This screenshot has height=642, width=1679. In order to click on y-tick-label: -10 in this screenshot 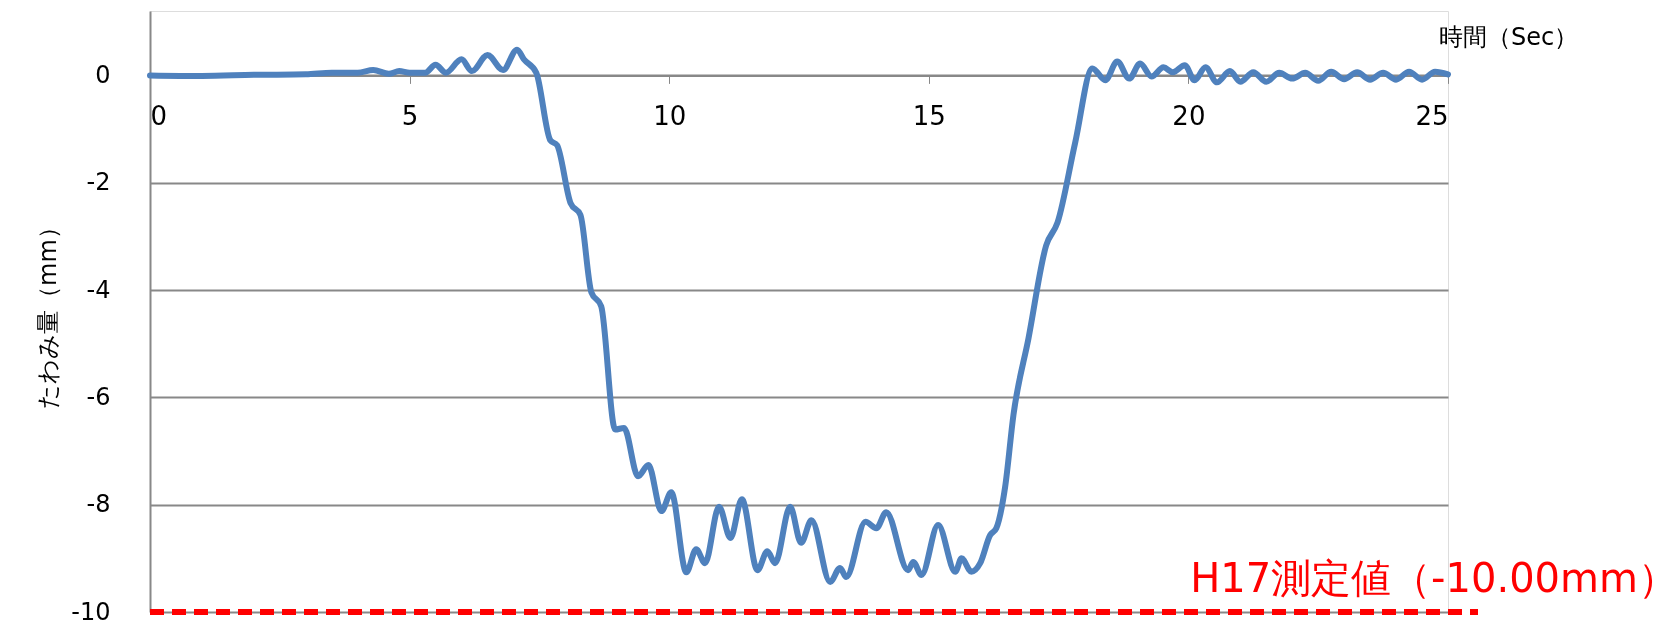, I will do `click(91, 611)`.